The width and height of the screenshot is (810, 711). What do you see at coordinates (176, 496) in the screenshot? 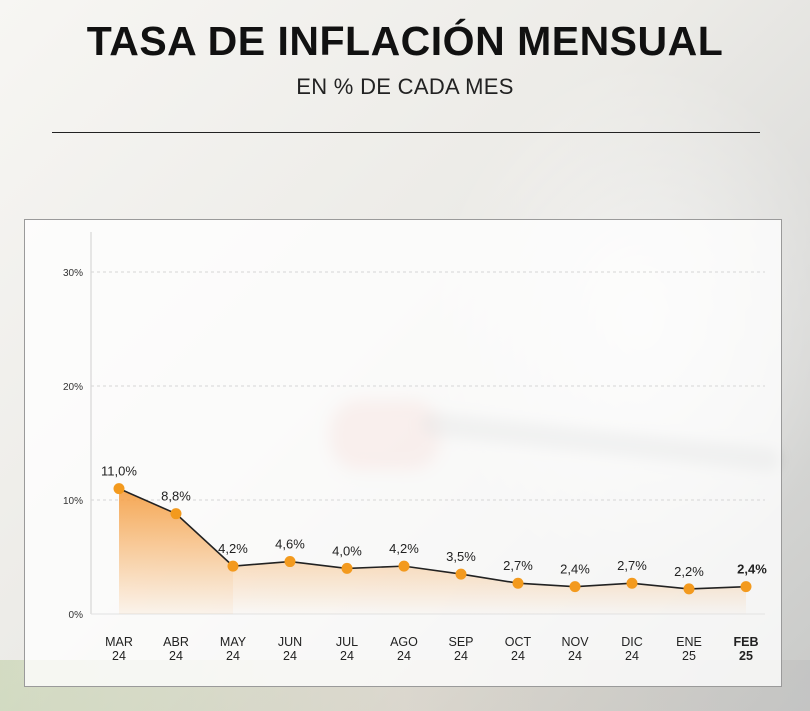
I see `data-label: 8,8%` at bounding box center [176, 496].